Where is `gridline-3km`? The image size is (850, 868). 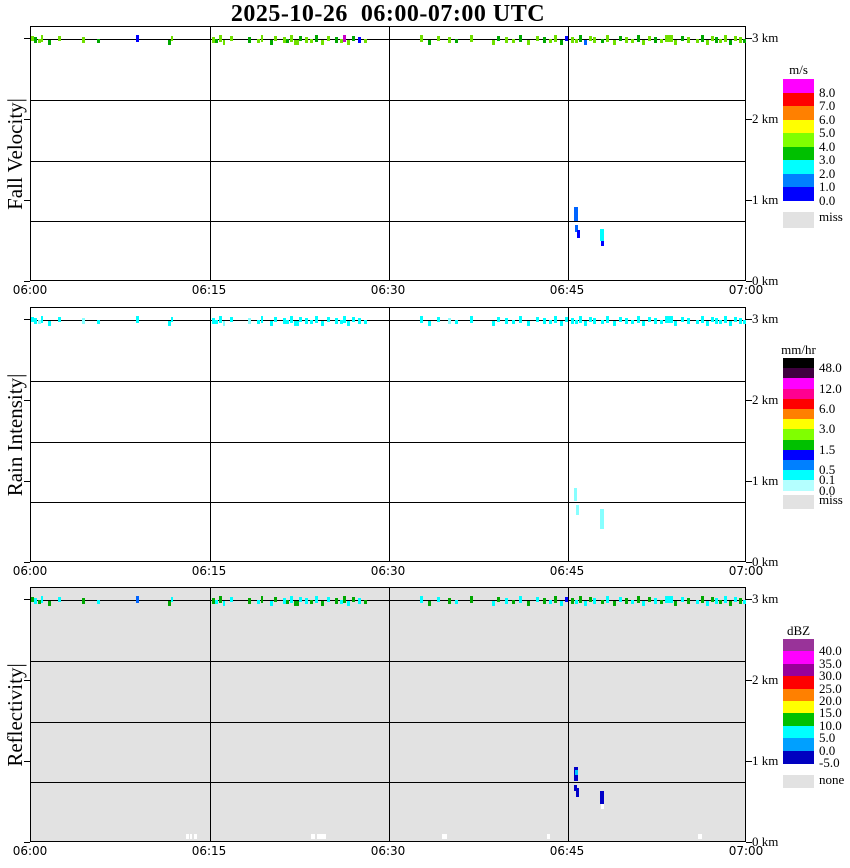
gridline-3km is located at coordinates (388, 600).